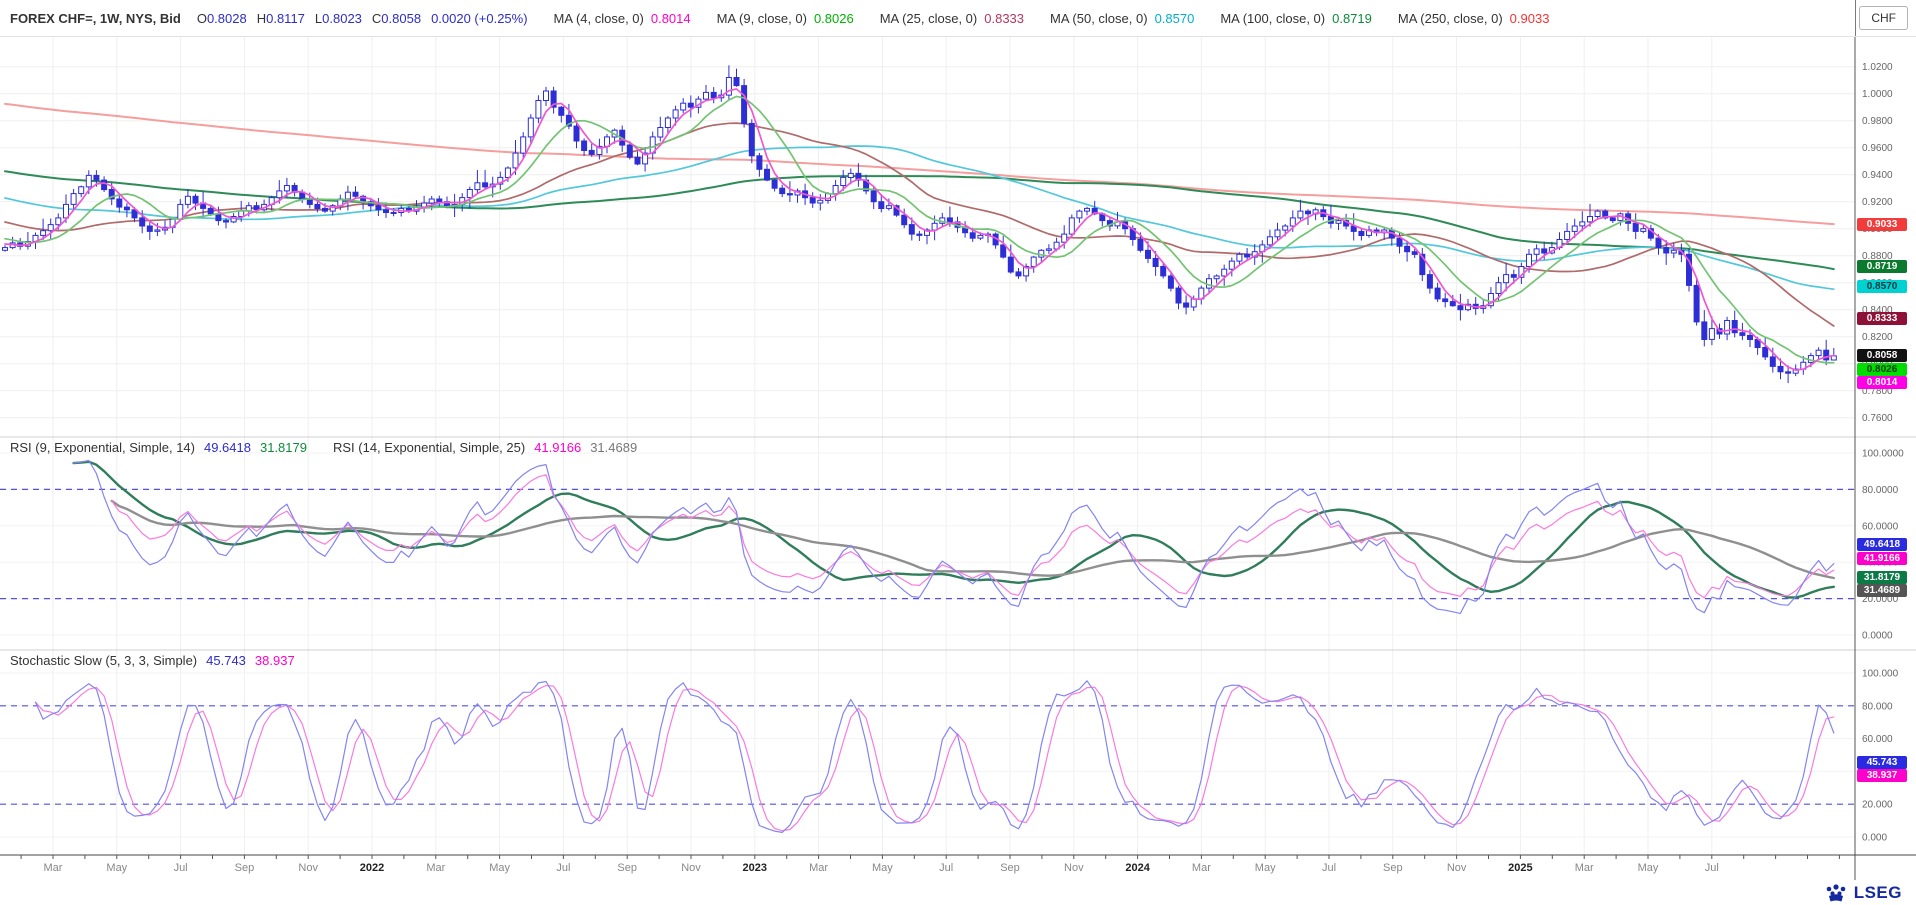 This screenshot has width=1916, height=905. Describe the element at coordinates (280, 18) in the screenshot. I see `ohlc-pair: H0.8117` at that location.